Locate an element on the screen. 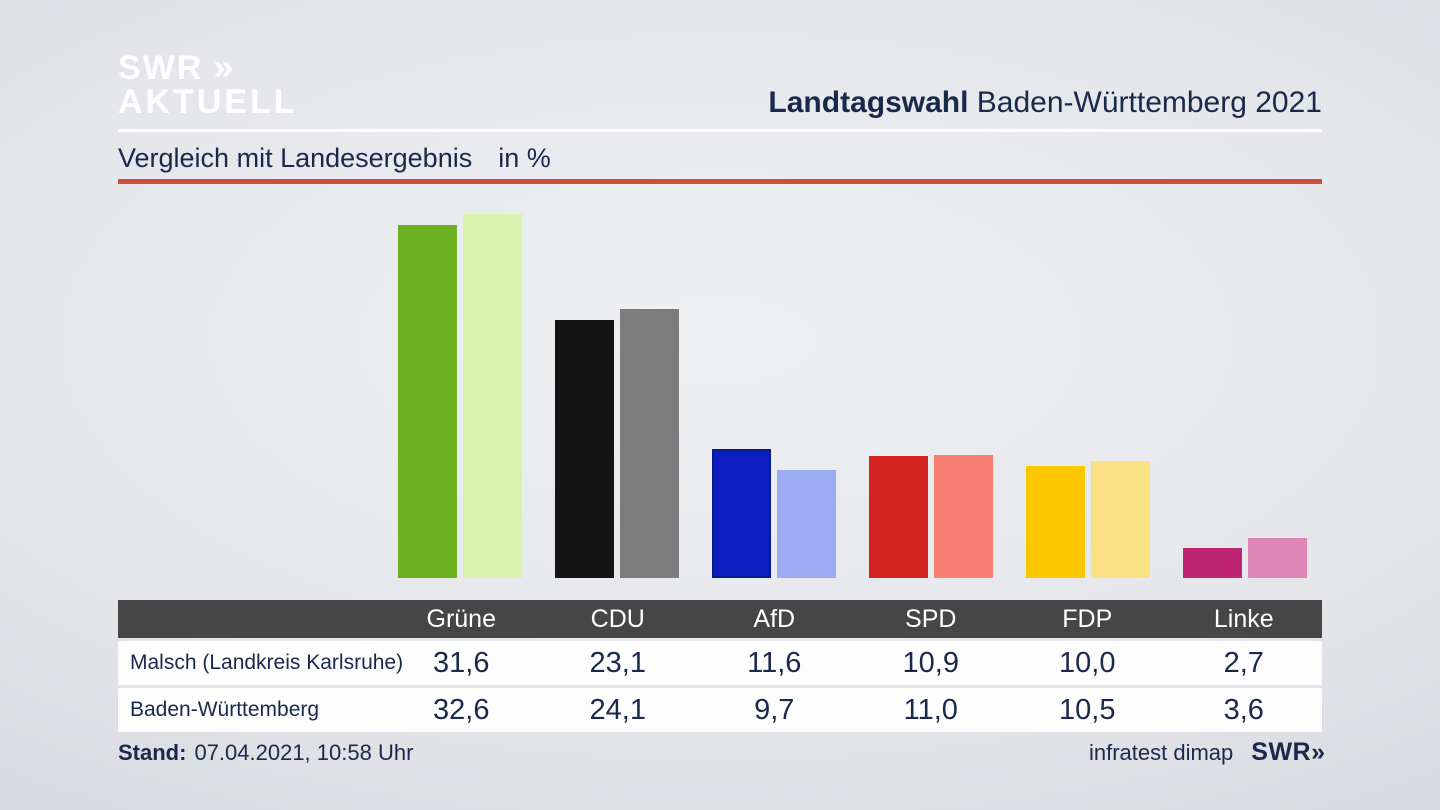 This screenshot has width=1440, height=810. page-title-rest: Baden-Württemberg 2021 is located at coordinates (1149, 102).